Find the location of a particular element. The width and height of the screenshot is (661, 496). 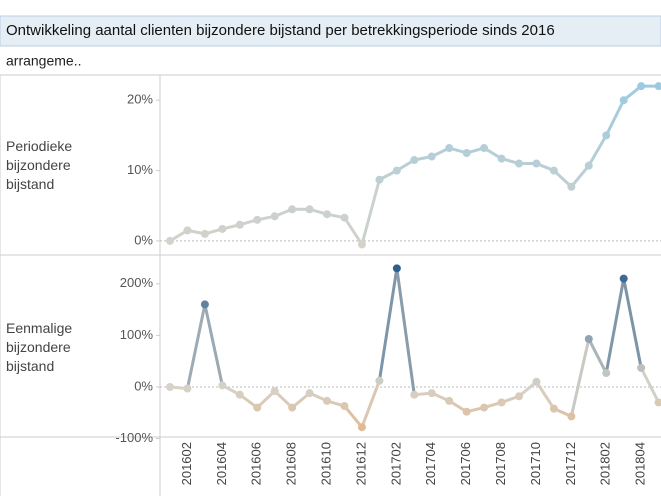

x-tick-label: 201804 is located at coordinates (640, 463).